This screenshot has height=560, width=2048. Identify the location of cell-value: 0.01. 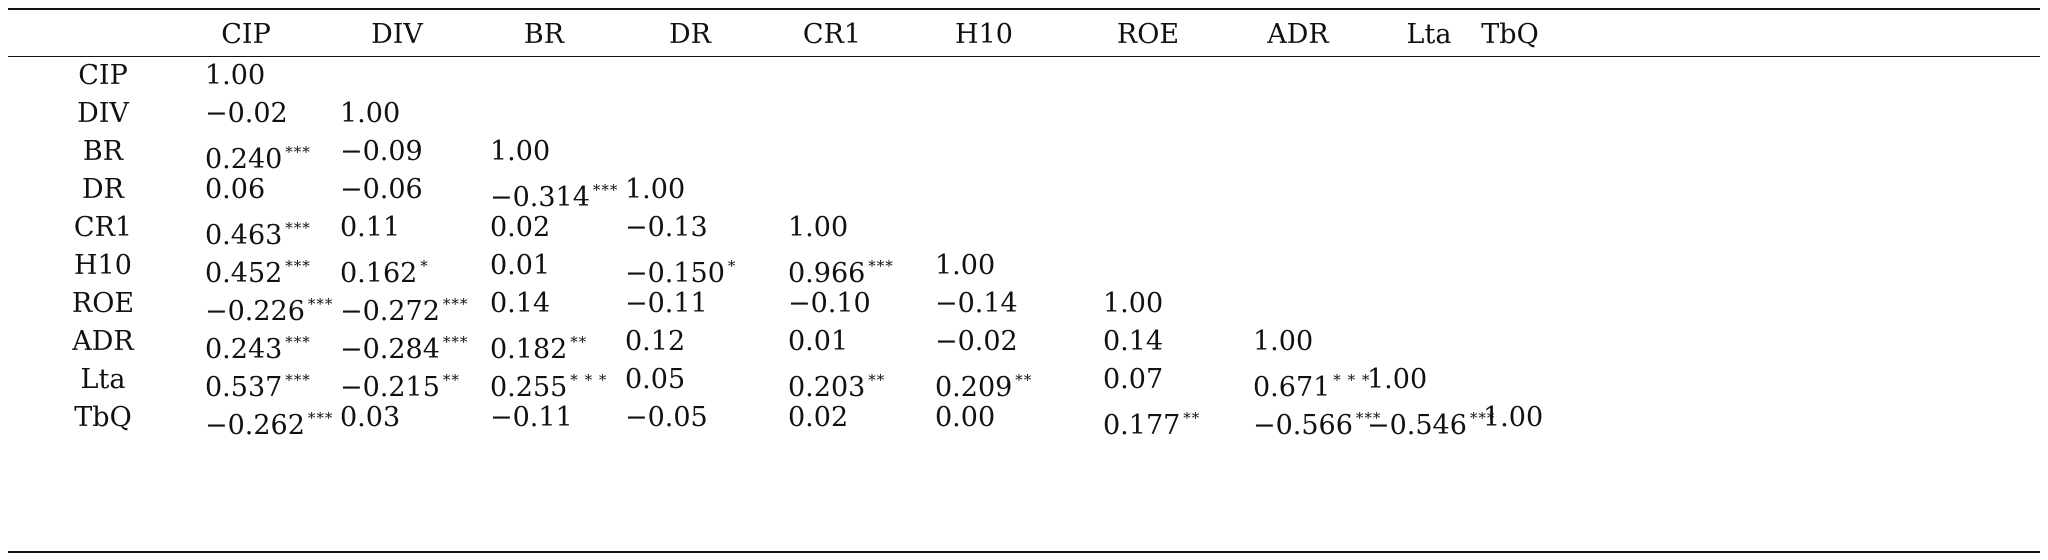
(818, 341).